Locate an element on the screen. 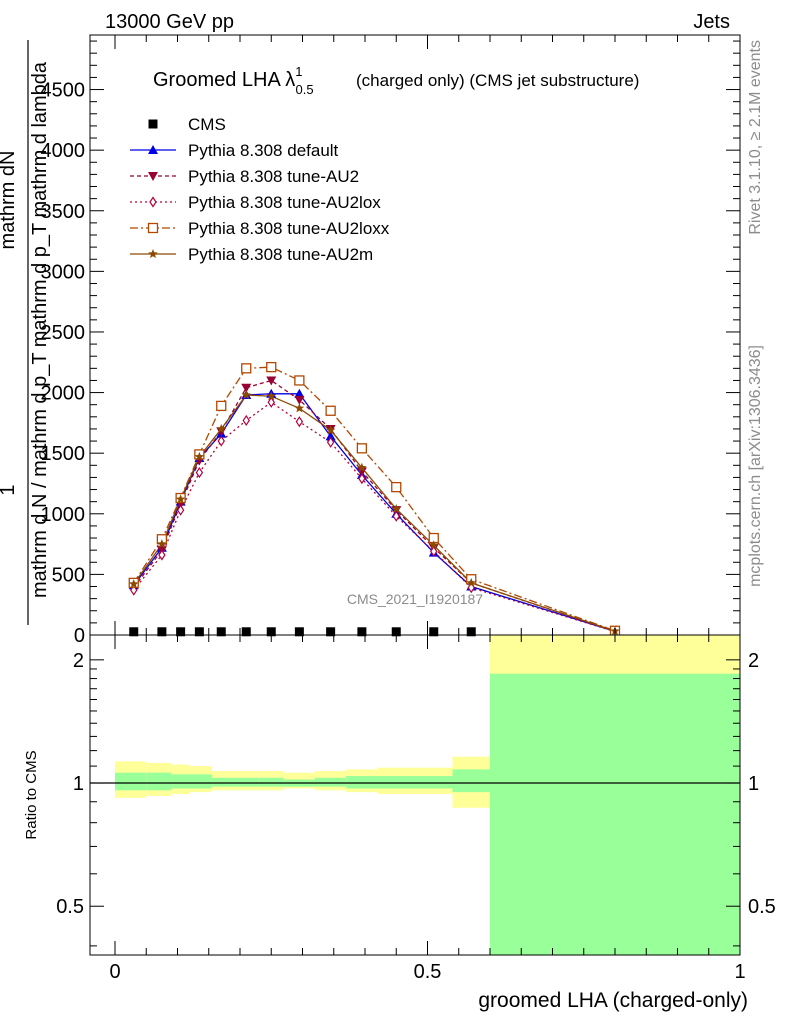  title-suffix: (charged only) (CMS jet substructure) is located at coordinates (497, 80).